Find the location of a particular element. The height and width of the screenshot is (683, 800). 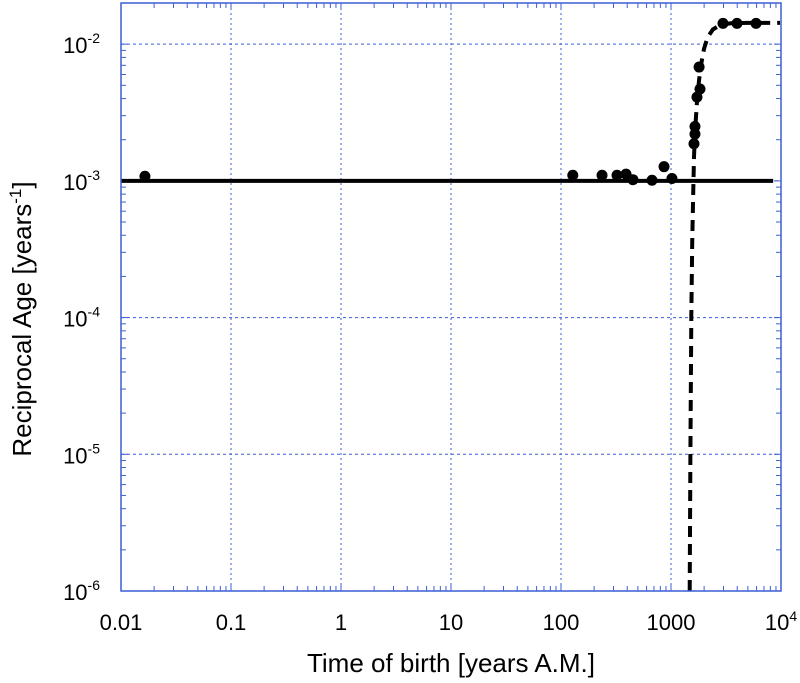

sigmoid-fit-line is located at coordinates (733, 306).